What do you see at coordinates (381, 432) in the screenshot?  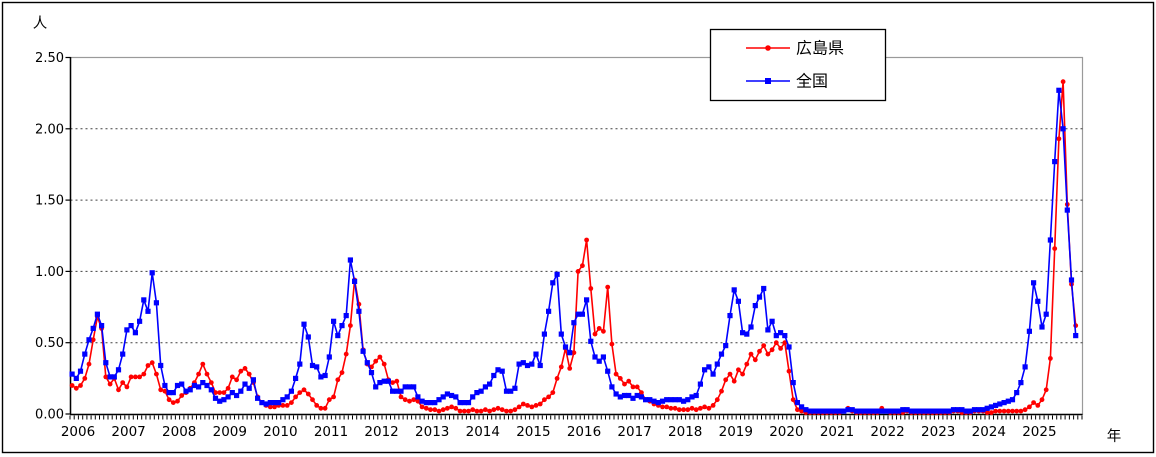 I see `x-year-label: 2012` at bounding box center [381, 432].